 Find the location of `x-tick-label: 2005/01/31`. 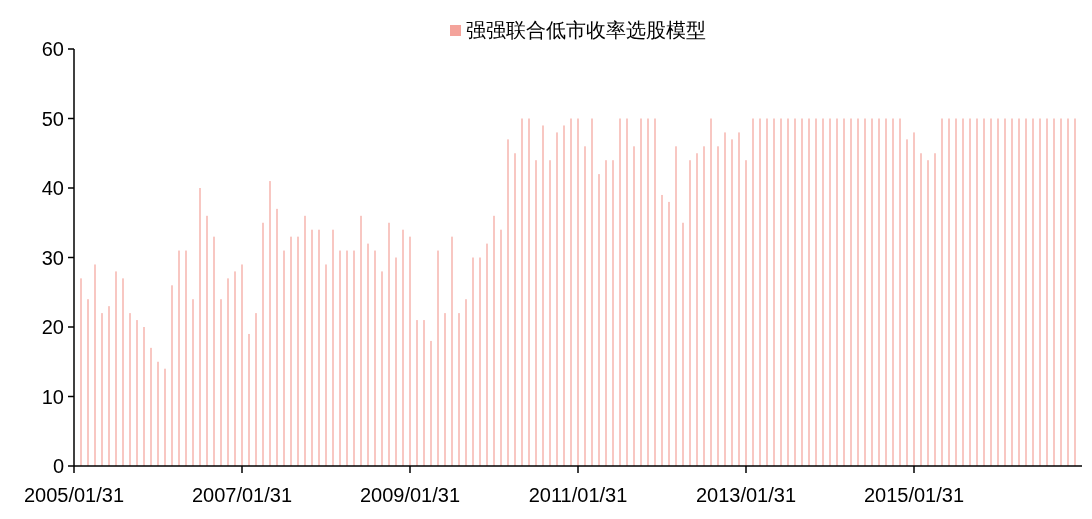

x-tick-label: 2005/01/31 is located at coordinates (74, 495).